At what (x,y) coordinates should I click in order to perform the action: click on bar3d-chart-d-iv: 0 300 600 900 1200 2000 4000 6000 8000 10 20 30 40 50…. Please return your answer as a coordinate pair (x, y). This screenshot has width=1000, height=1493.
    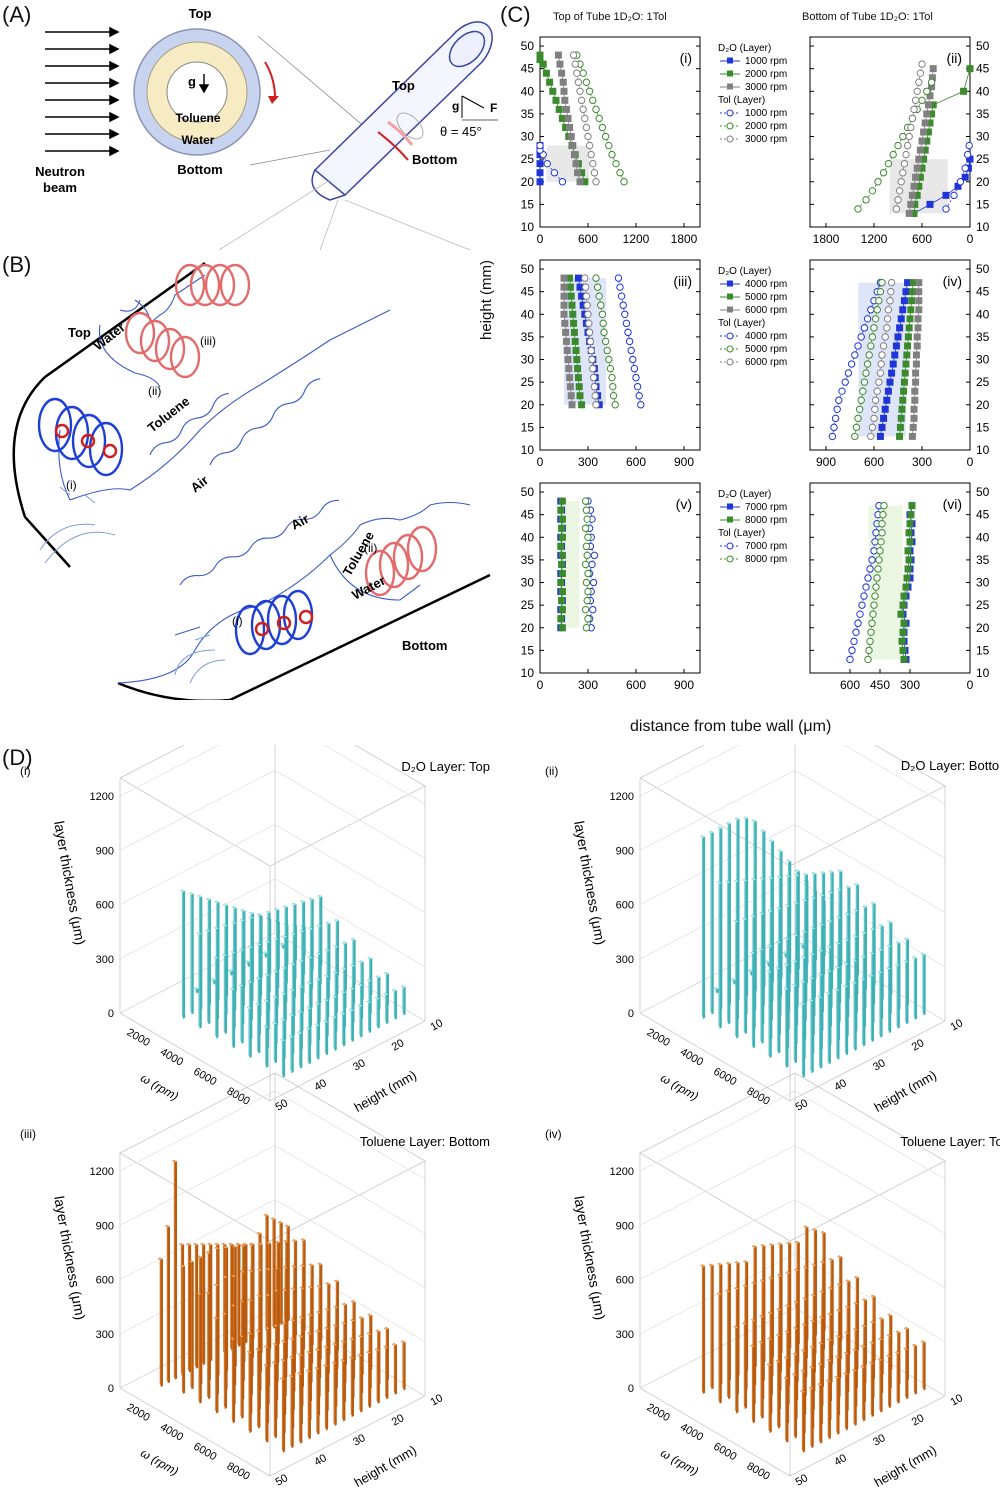
    Looking at the image, I should click on (772, 1281).